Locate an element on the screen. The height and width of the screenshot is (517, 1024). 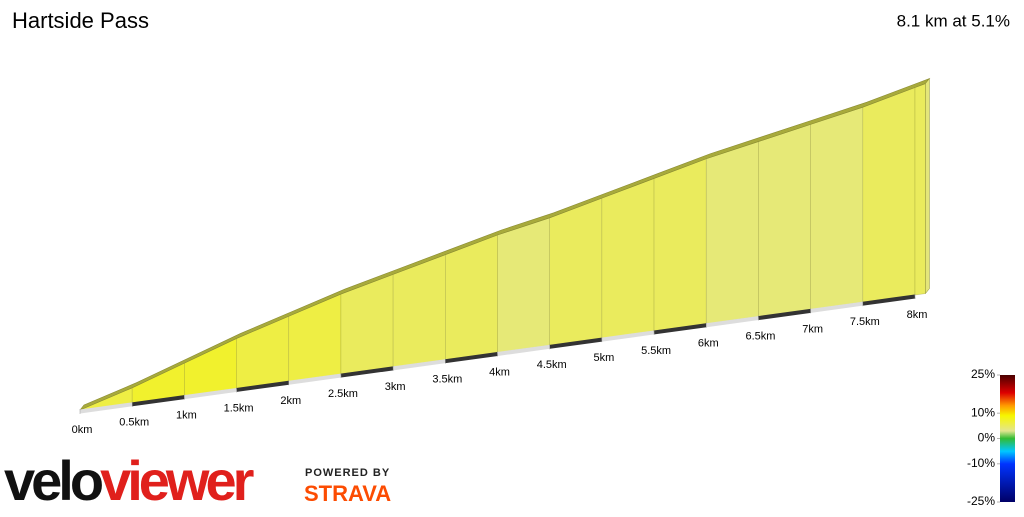
x-tick-label: 4km is located at coordinates (499, 372).